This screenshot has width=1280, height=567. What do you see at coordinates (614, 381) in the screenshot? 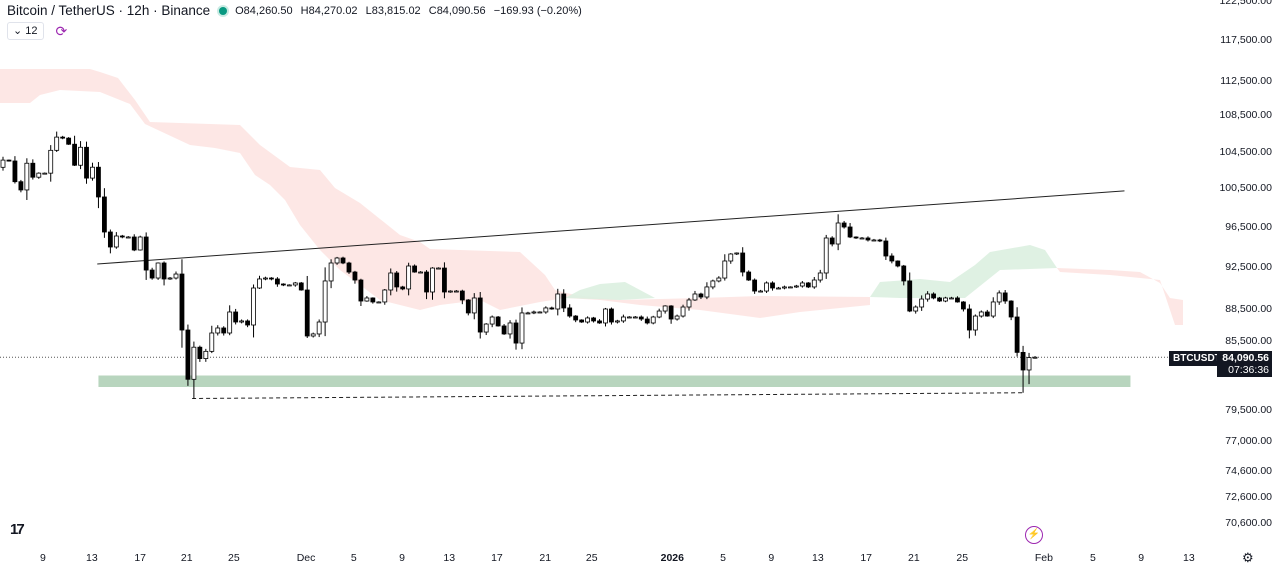
I see `support-zone` at bounding box center [614, 381].